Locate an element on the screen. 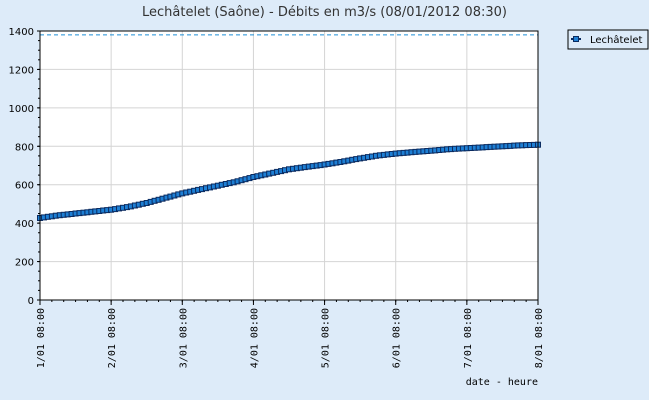 This screenshot has height=400, width=649. x-tick-label: 7/01 08:00 is located at coordinates (468, 338).